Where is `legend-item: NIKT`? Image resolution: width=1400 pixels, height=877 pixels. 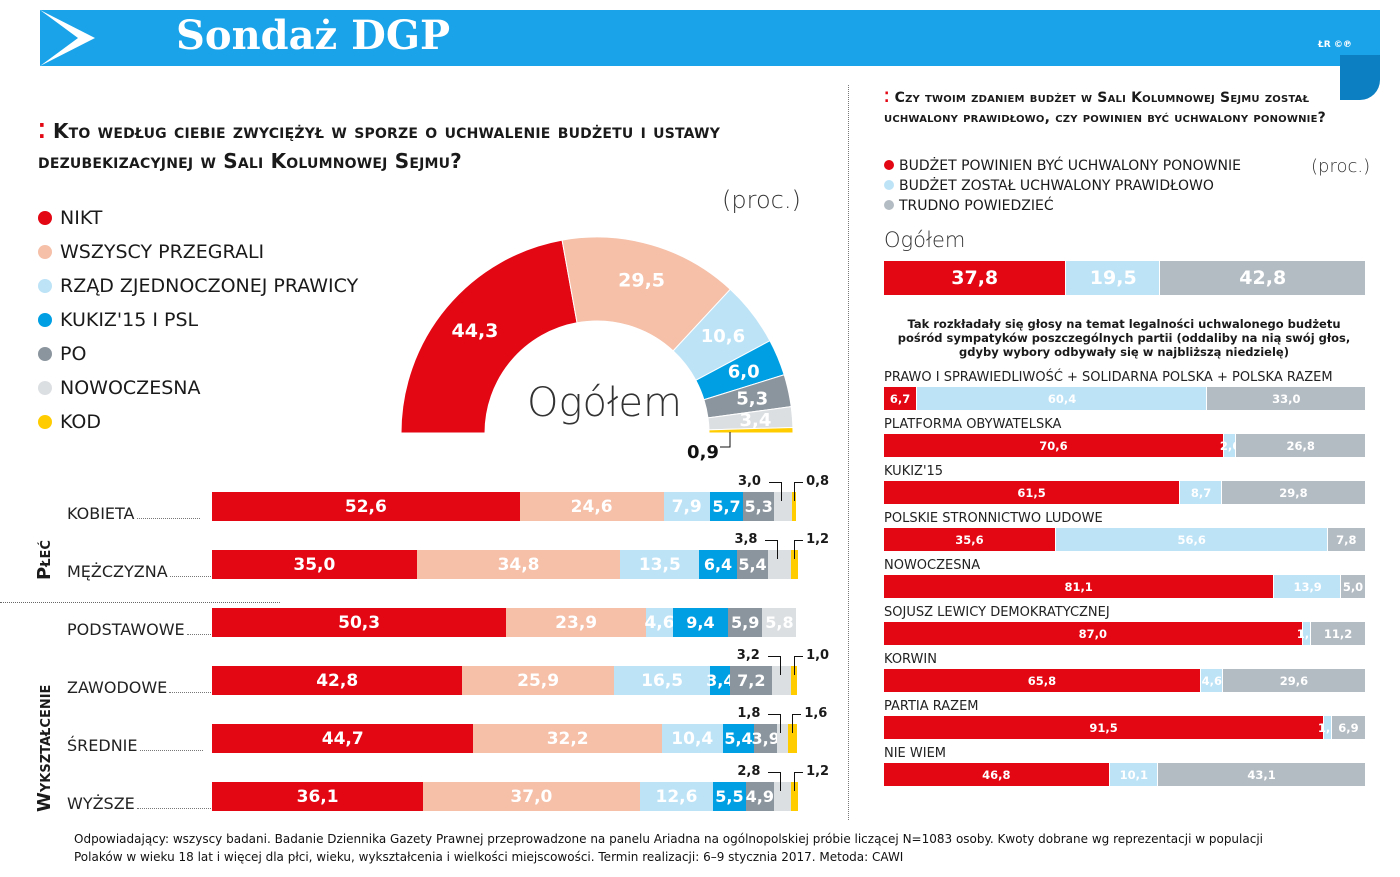 legend-item: NIKT is located at coordinates (198, 218).